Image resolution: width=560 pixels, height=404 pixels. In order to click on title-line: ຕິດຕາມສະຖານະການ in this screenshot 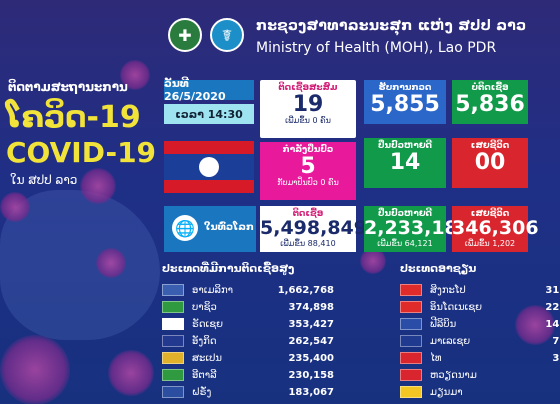, I will do `click(68, 87)`.